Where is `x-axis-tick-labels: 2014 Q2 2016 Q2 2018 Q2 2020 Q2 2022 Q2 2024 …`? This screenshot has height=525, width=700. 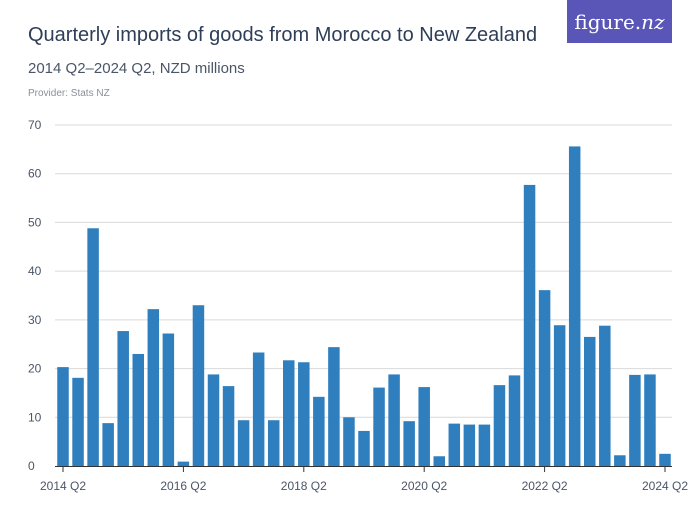
x-axis-tick-labels: 2014 Q2 2016 Q2 2018 Q2 2020 Q2 2022 Q2 2024 … is located at coordinates (364, 479).